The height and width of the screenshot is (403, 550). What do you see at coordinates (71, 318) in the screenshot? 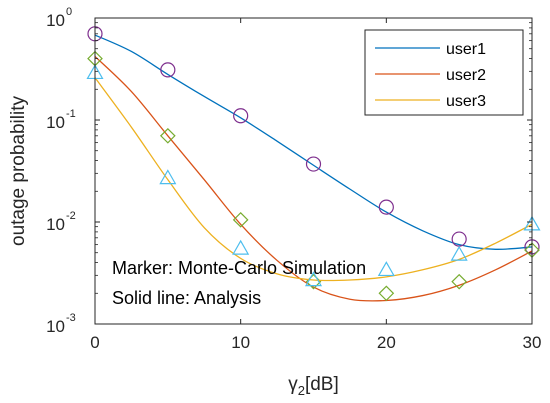
I see `y-tick-exponent: -3` at bounding box center [71, 318].